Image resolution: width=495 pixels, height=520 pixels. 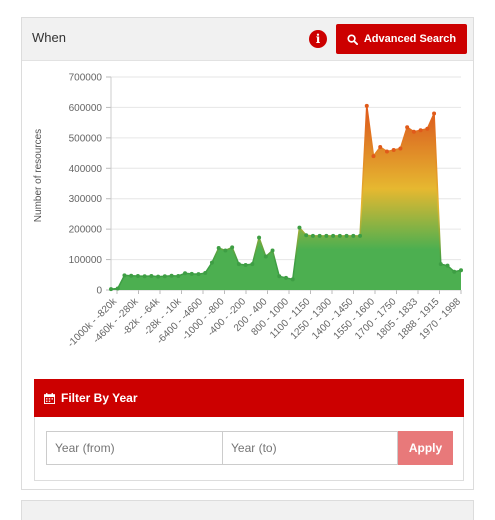 I want to click on y-tick-label: 400000, so click(x=86, y=169).